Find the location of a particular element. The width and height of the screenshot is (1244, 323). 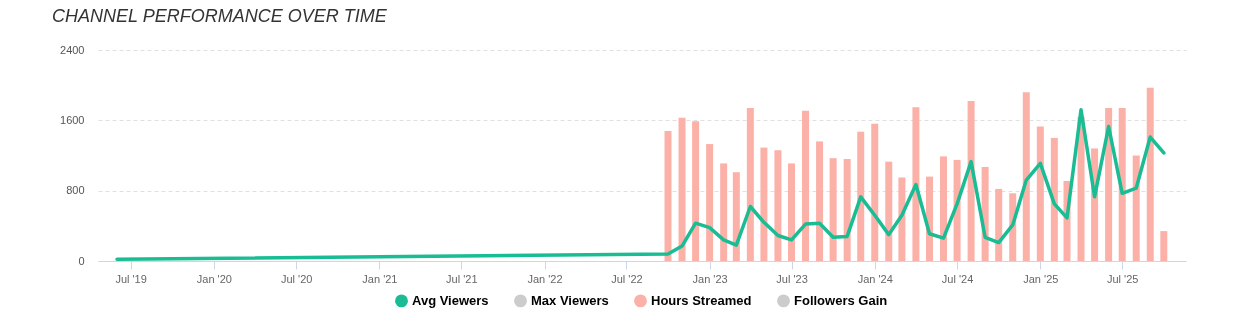

y-tick-label: 0 is located at coordinates (81, 260).